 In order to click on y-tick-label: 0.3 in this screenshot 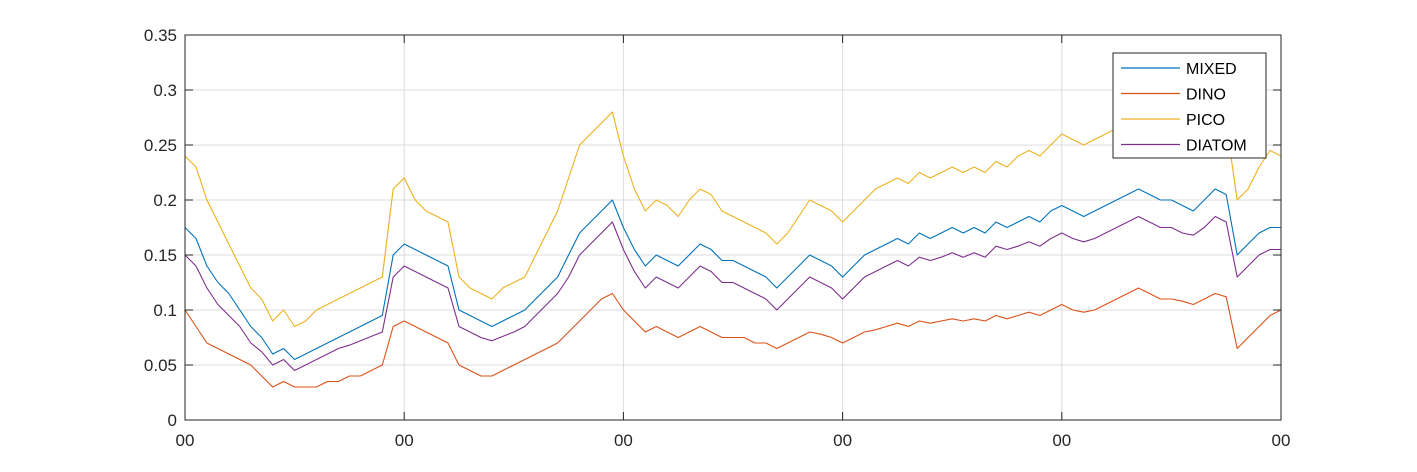, I will do `click(165, 90)`.